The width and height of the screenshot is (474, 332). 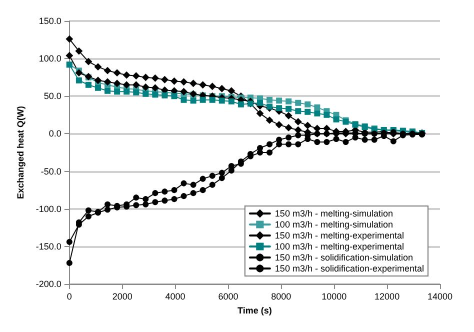 What do you see at coordinates (49, 209) in the screenshot?
I see `y-tick-label: -100.0` at bounding box center [49, 209].